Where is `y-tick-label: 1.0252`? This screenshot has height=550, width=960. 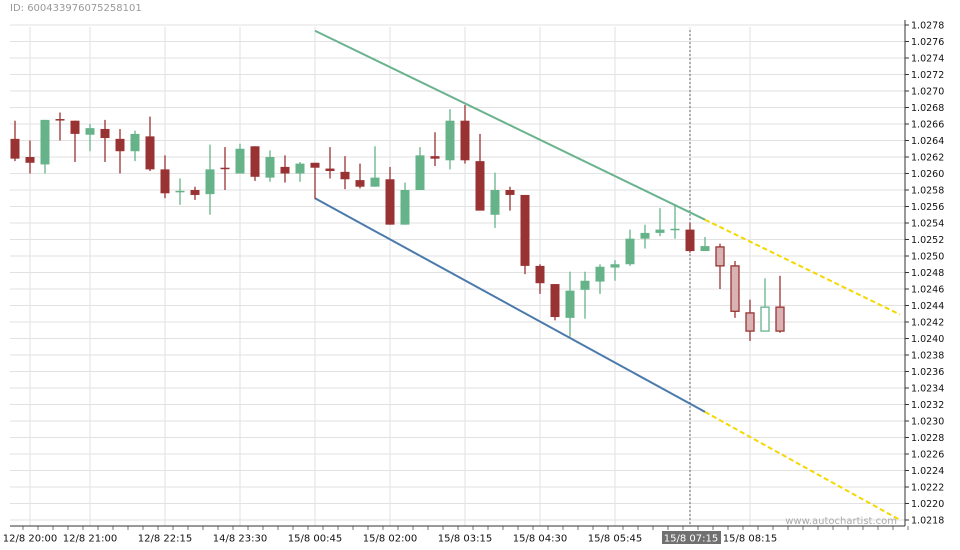
y-tick-label: 1.0252 is located at coordinates (927, 240).